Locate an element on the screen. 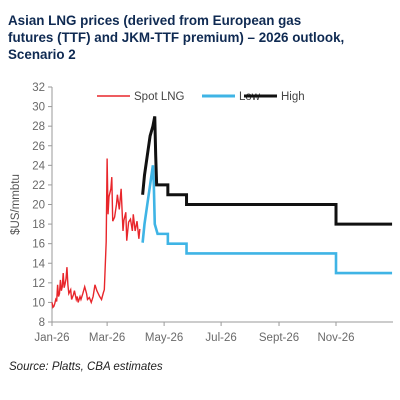 The image size is (400, 400). y-tick-label: 12 is located at coordinates (38, 284).